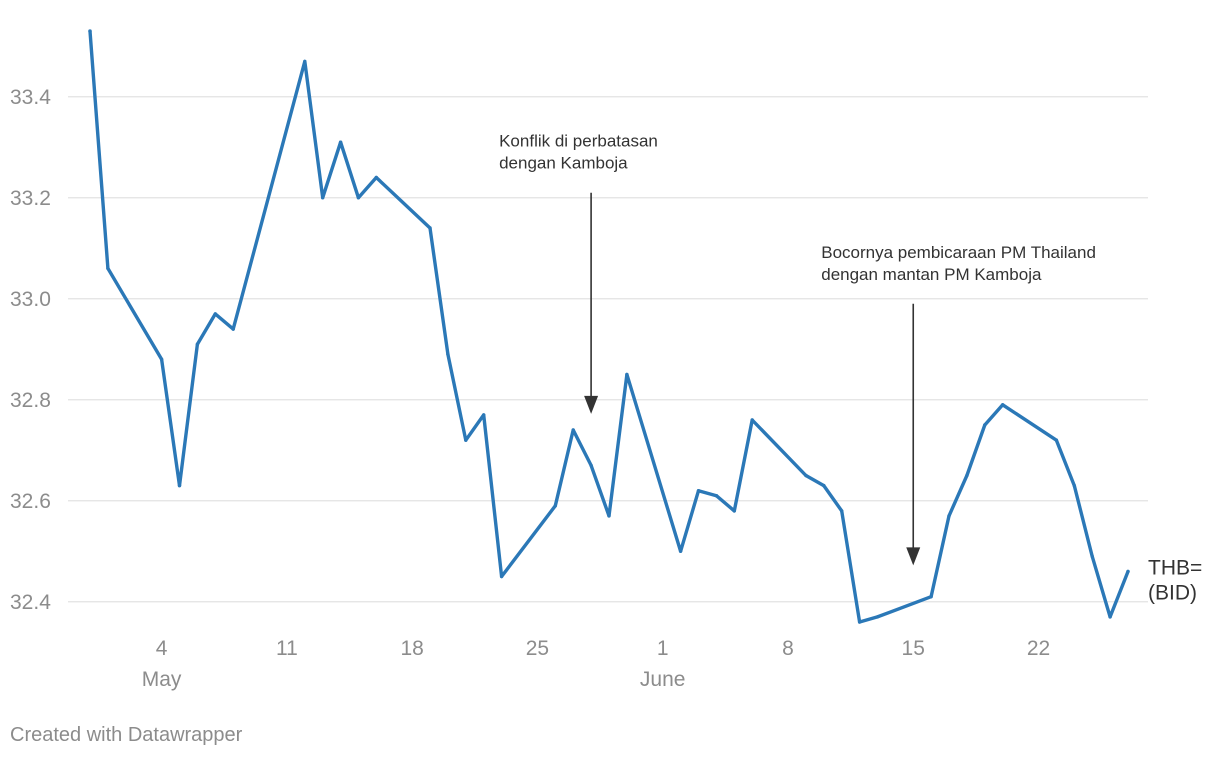  I want to click on x-tick-label: 1, so click(663, 648).